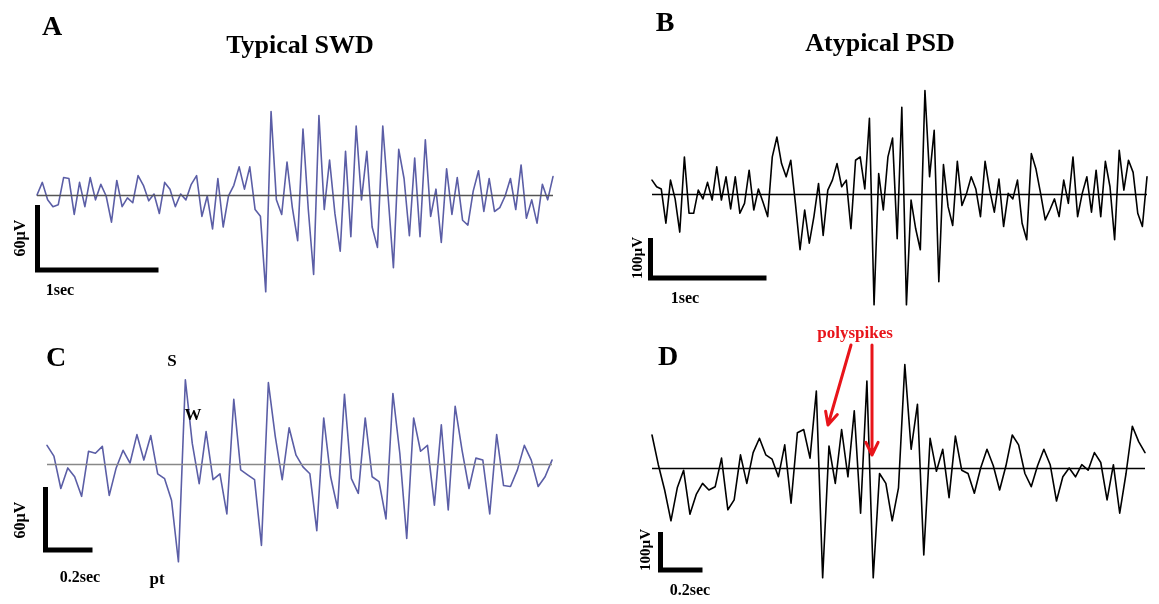 Image resolution: width=1159 pixels, height=604 pixels. Describe the element at coordinates (636, 258) in the screenshot. I see `text: 100µV` at that location.